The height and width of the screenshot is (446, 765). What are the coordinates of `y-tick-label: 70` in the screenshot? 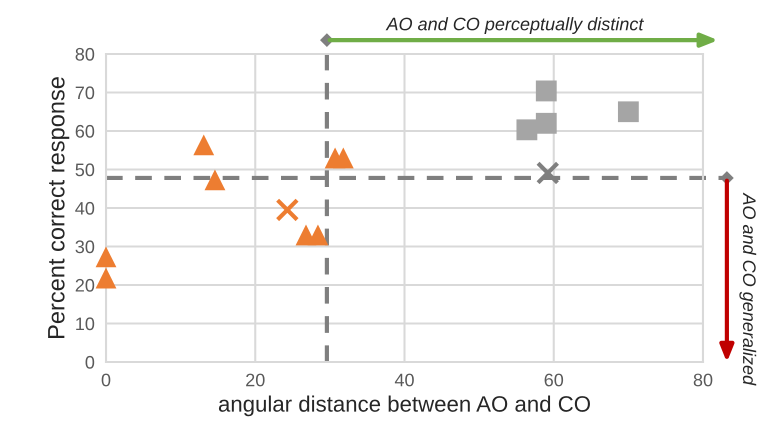 It's located at (85, 93).